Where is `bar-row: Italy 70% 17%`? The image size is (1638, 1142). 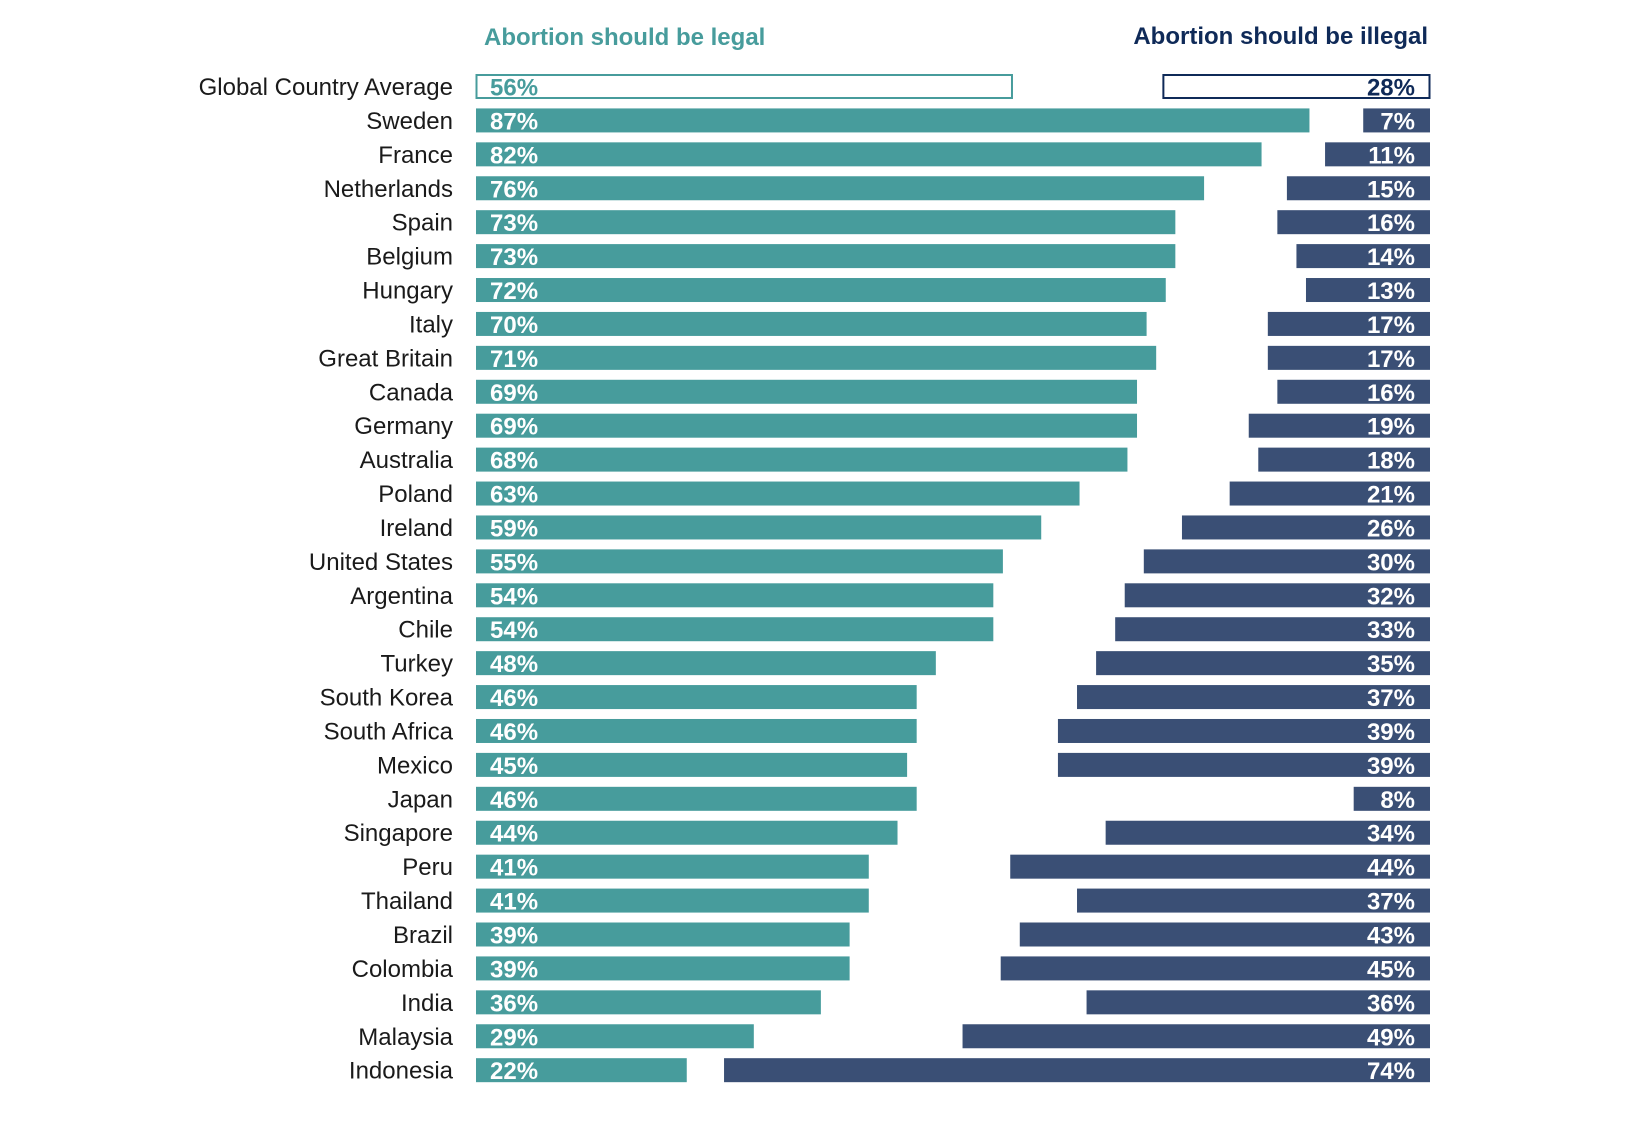
bar-row: Italy 70% 17% is located at coordinates (919, 325).